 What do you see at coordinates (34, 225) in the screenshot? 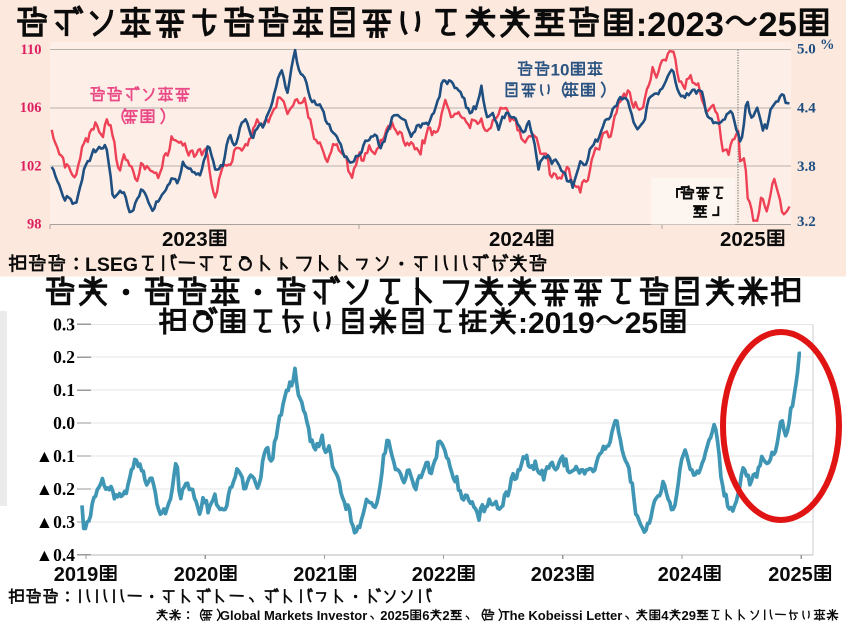
I see `svg-text: 98` at bounding box center [34, 225].